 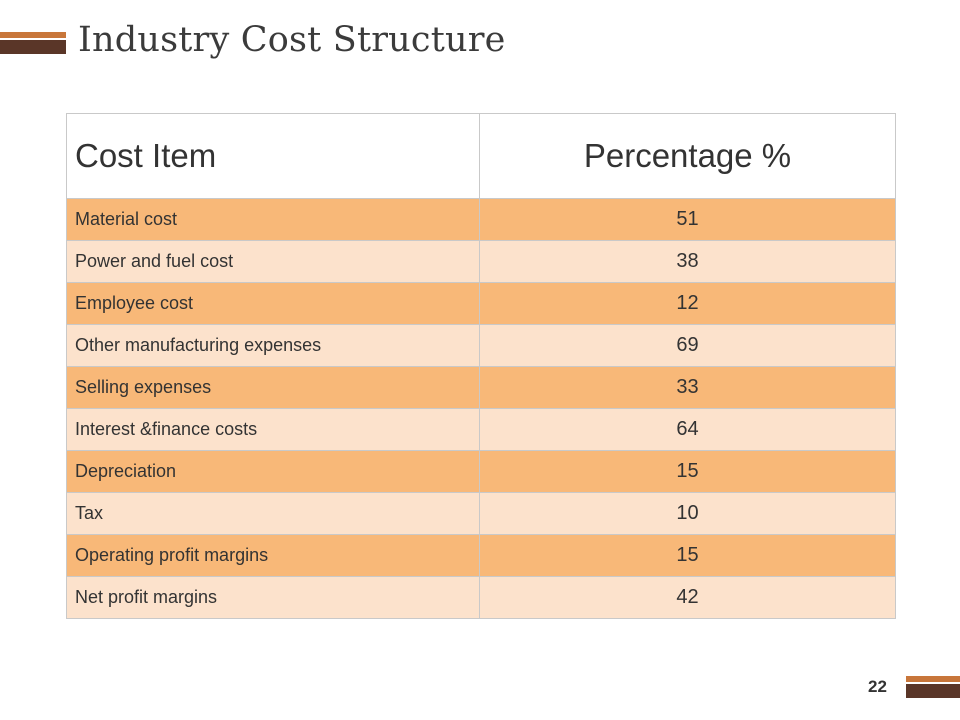 I want to click on table-row: Depreciation 15, so click(x=481, y=471).